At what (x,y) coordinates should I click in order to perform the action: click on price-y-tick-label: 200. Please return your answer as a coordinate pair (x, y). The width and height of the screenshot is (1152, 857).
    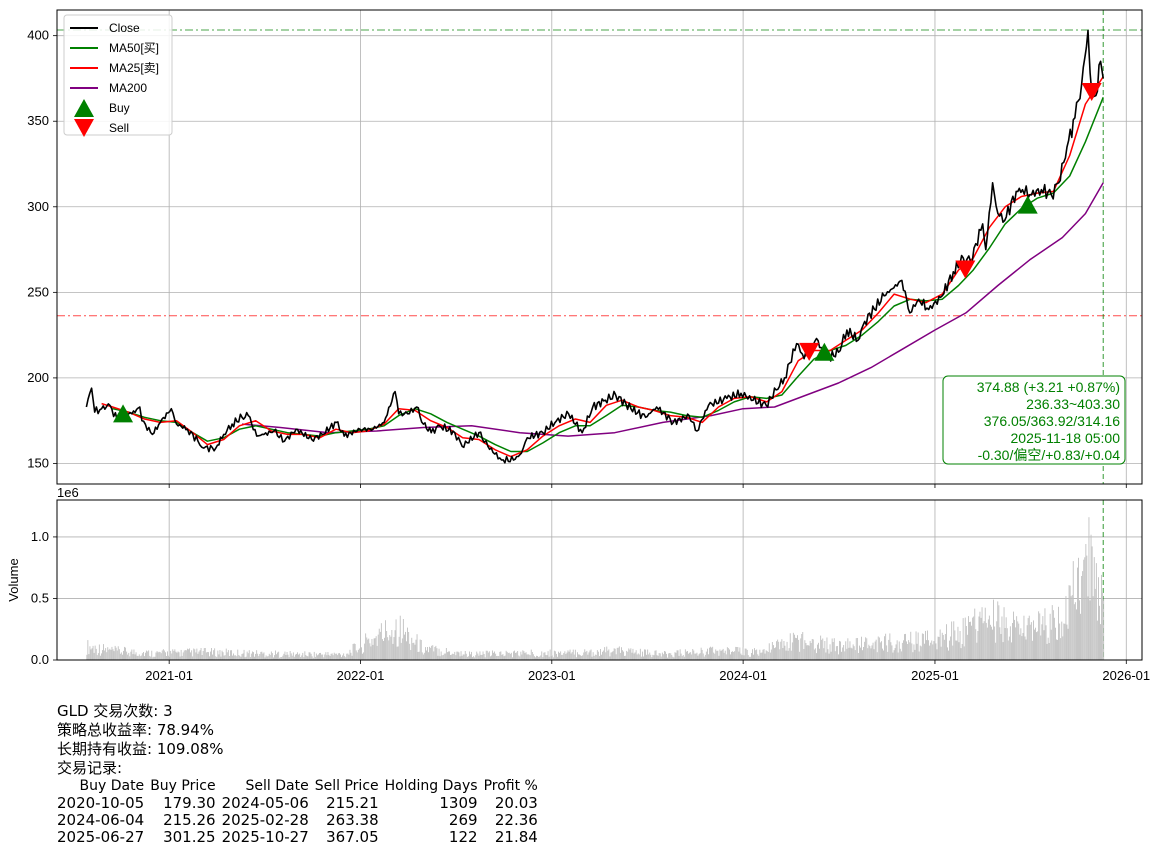
    Looking at the image, I should click on (38, 377).